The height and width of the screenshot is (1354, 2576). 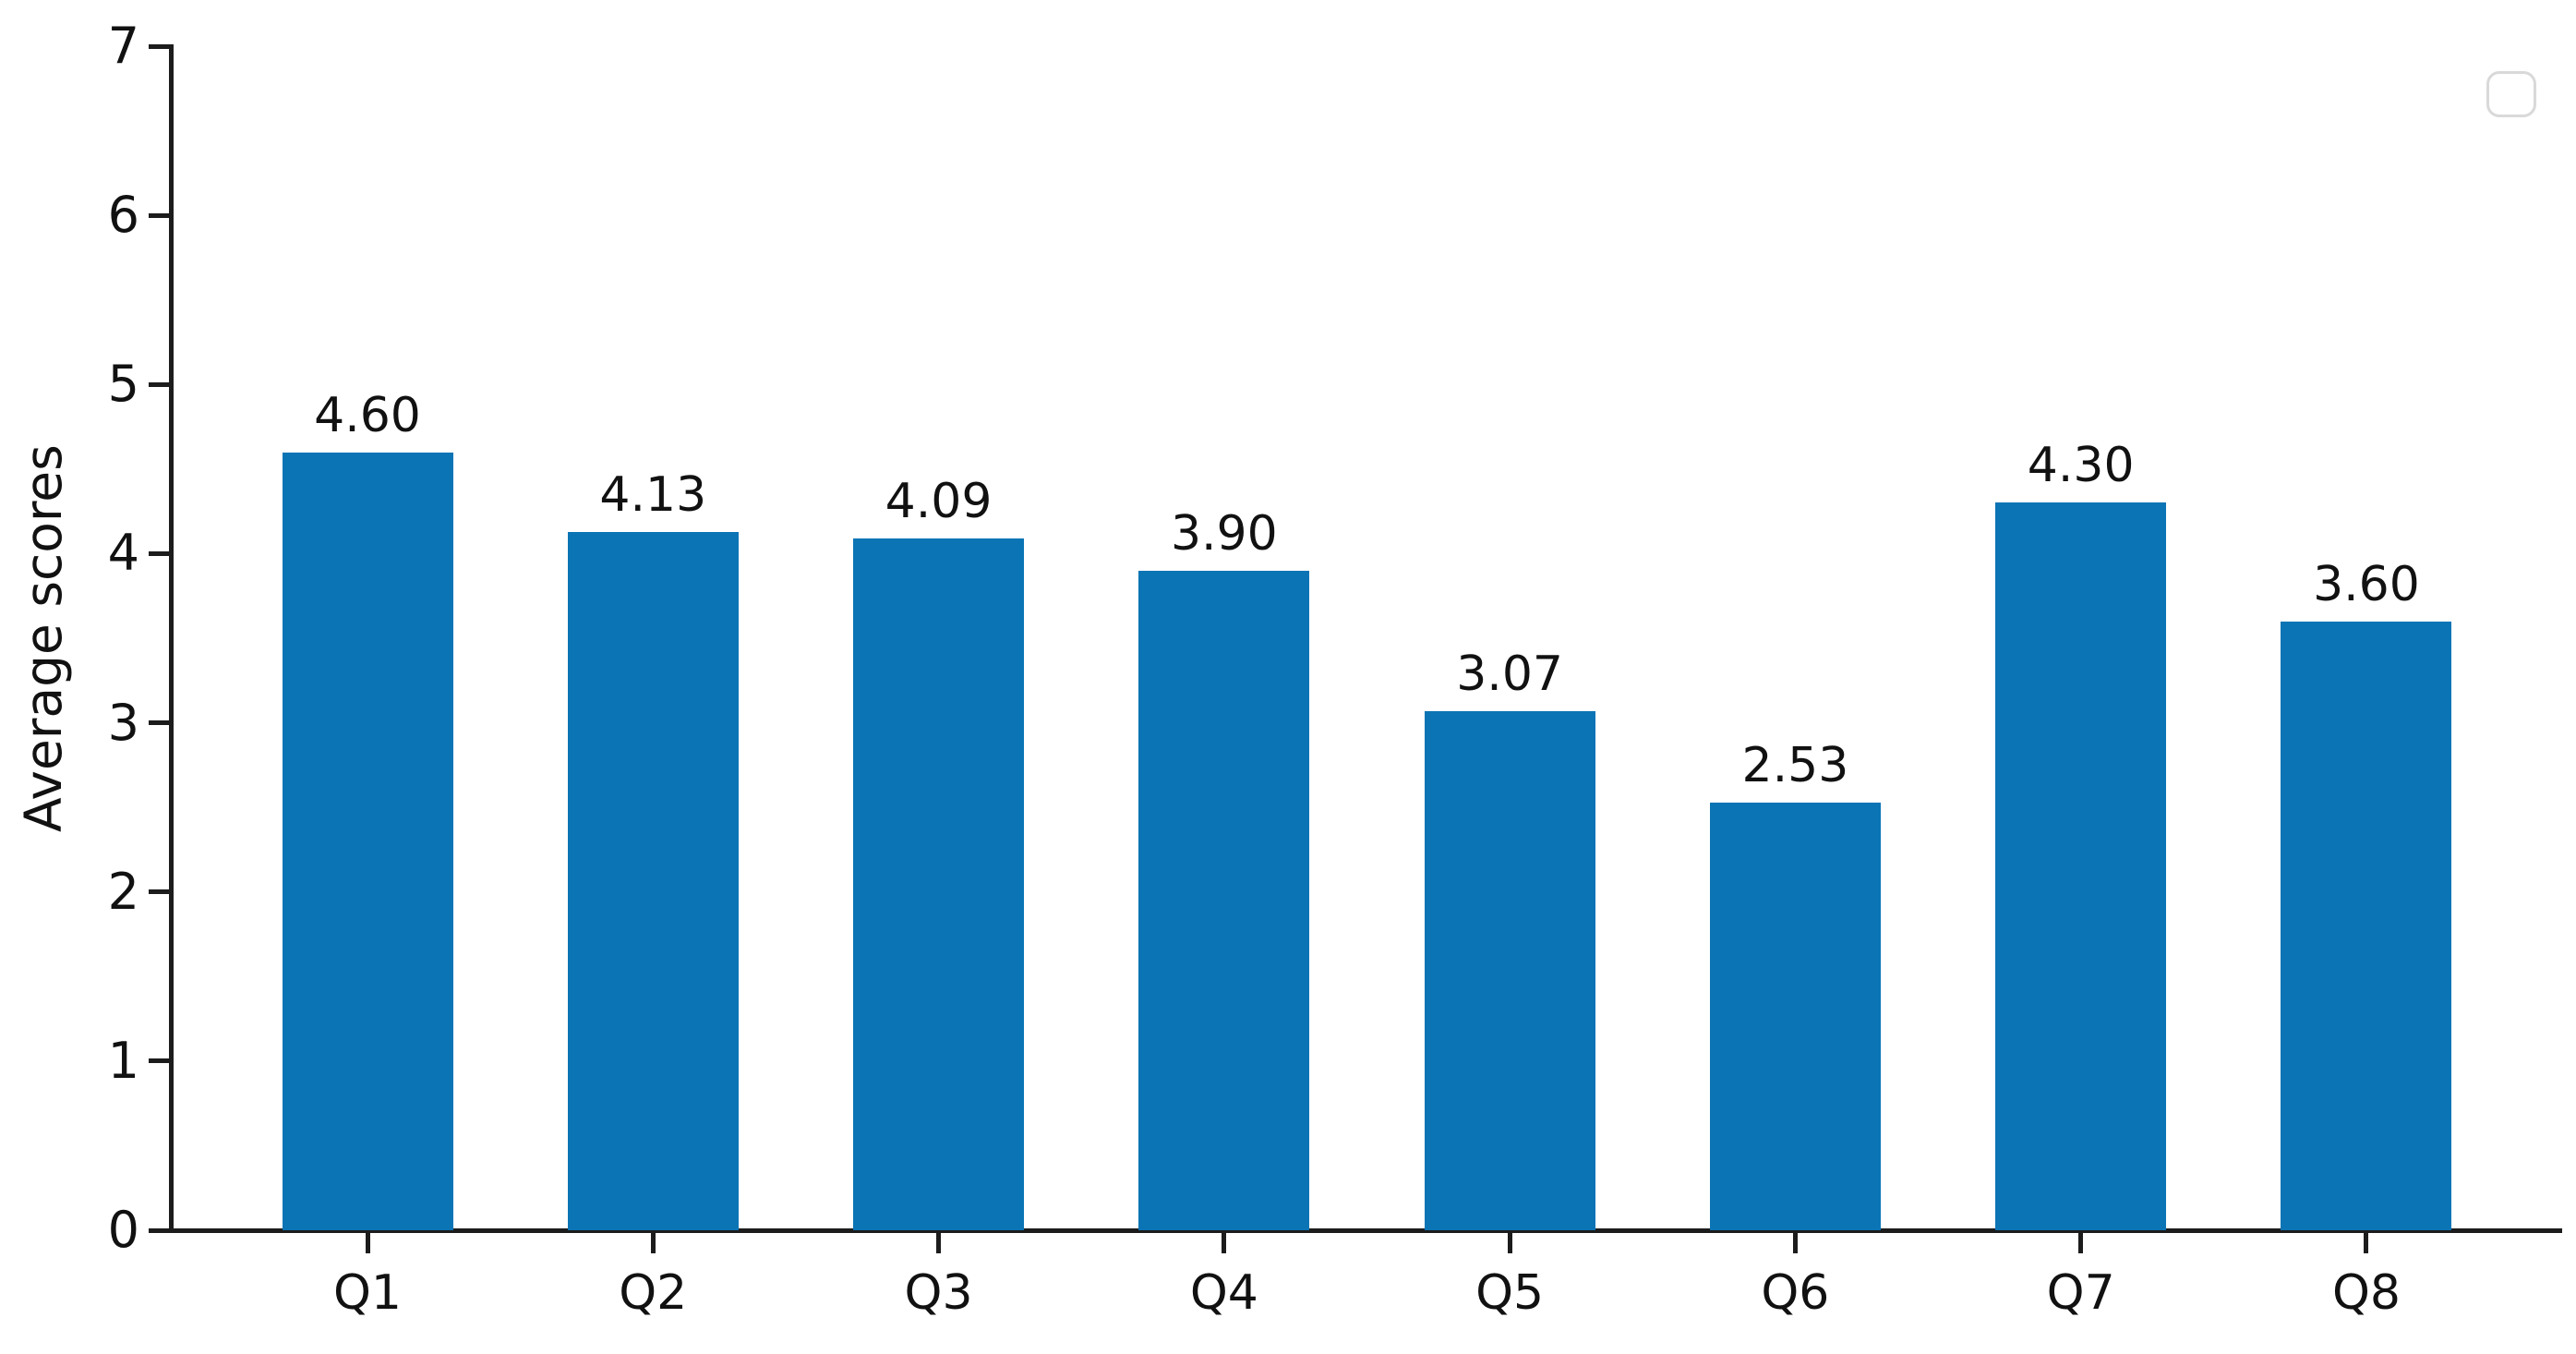 What do you see at coordinates (2511, 94) in the screenshot?
I see `legend-box` at bounding box center [2511, 94].